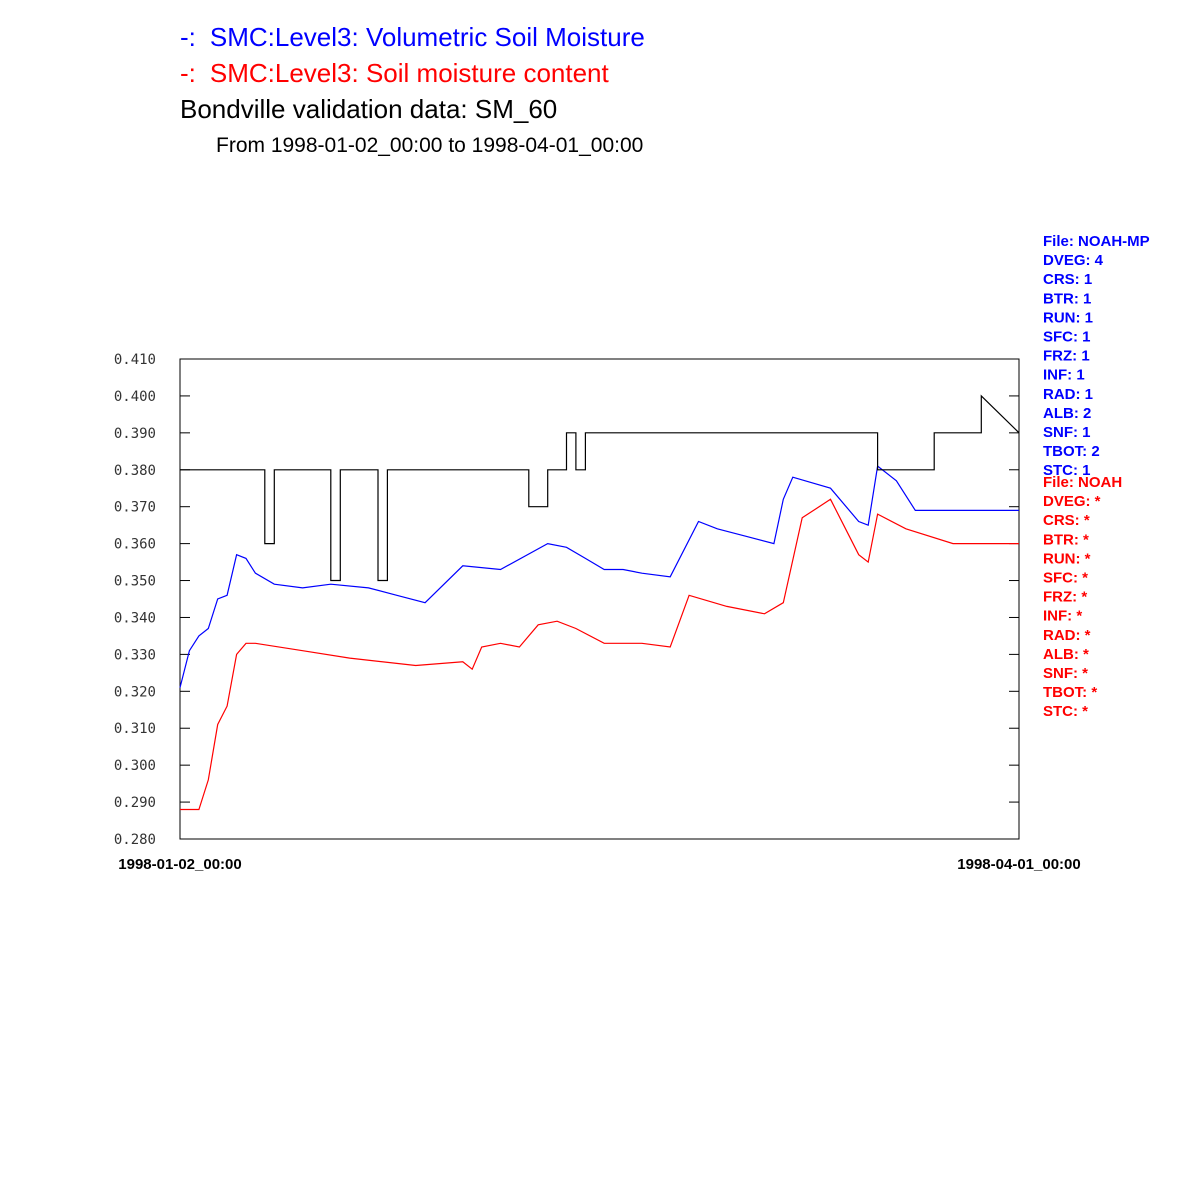  Describe the element at coordinates (135, 618) in the screenshot. I see `y-tick-label: 0.340` at that location.